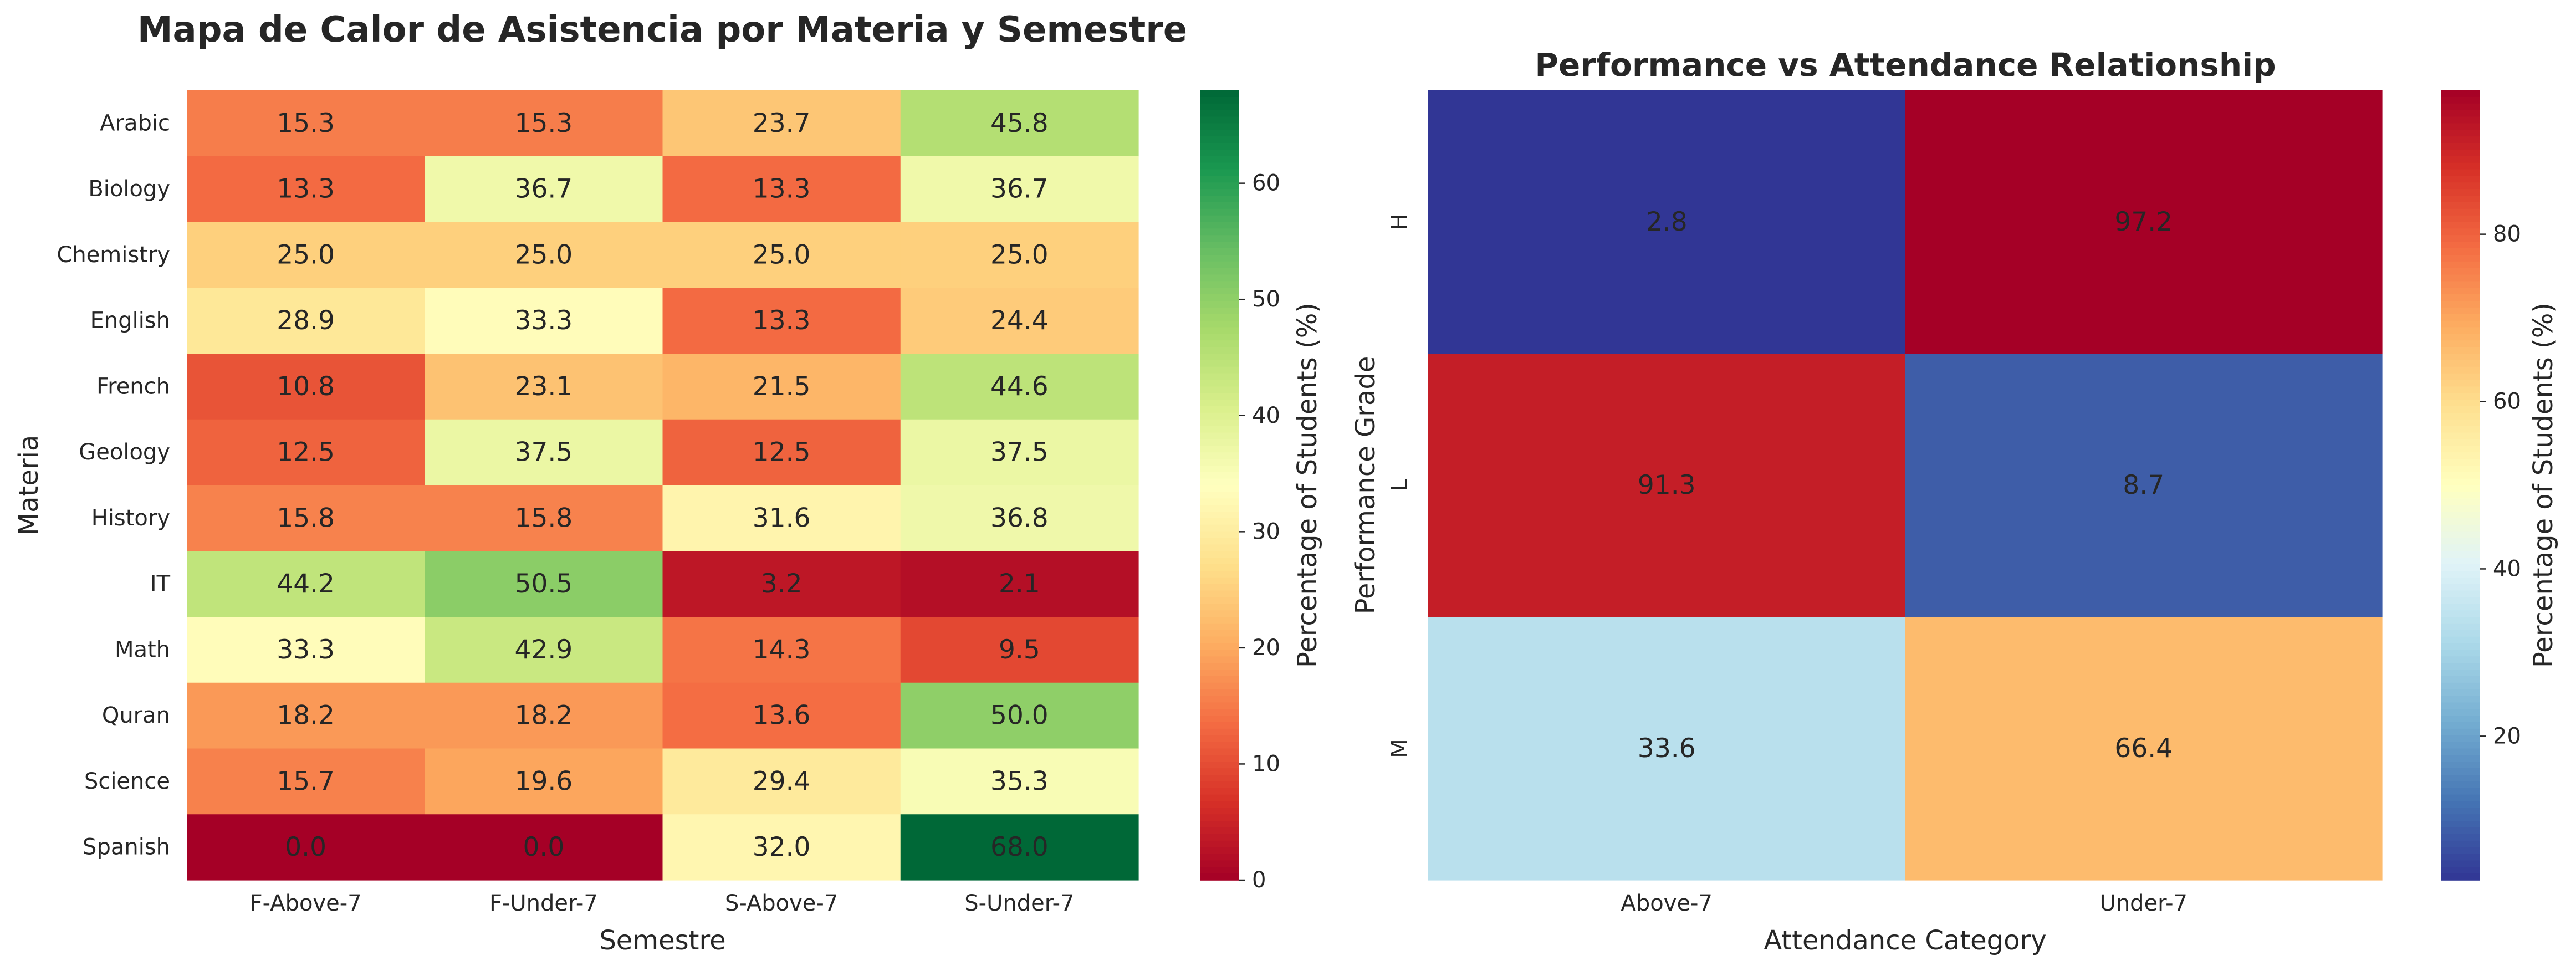  Describe the element at coordinates (1400, 748) in the screenshot. I see `y-tick-label: M` at that location.